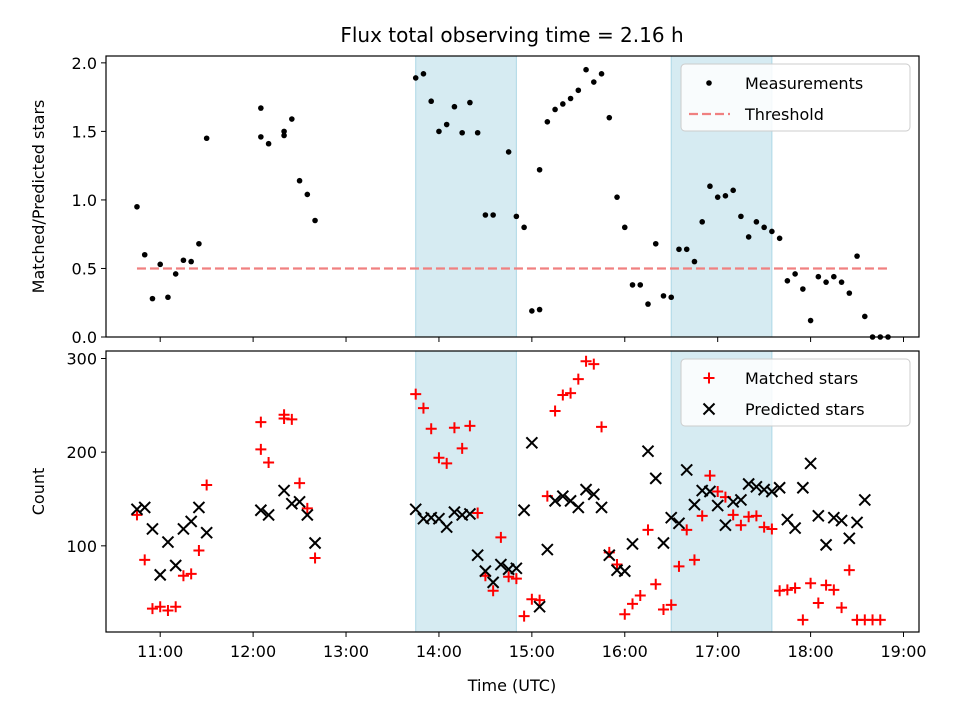 Image resolution: width=960 pixels, height=720 pixels. I want to click on legend-box, so click(795, 392).